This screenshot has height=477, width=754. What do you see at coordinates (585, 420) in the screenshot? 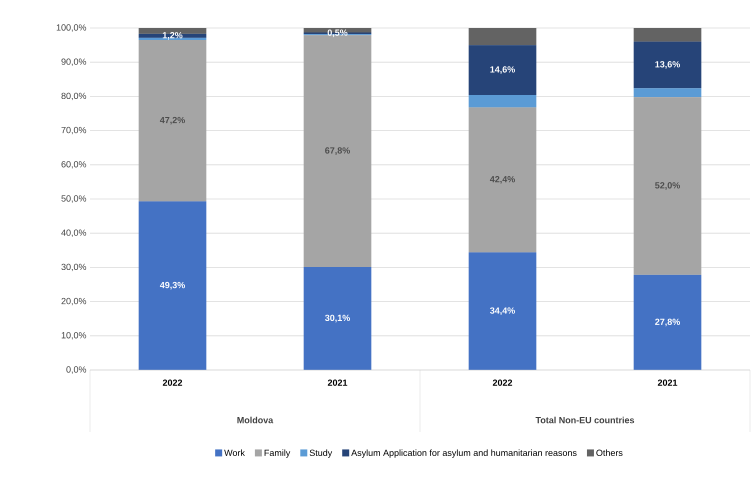
I see `text: Total Non-EU countries` at bounding box center [585, 420].